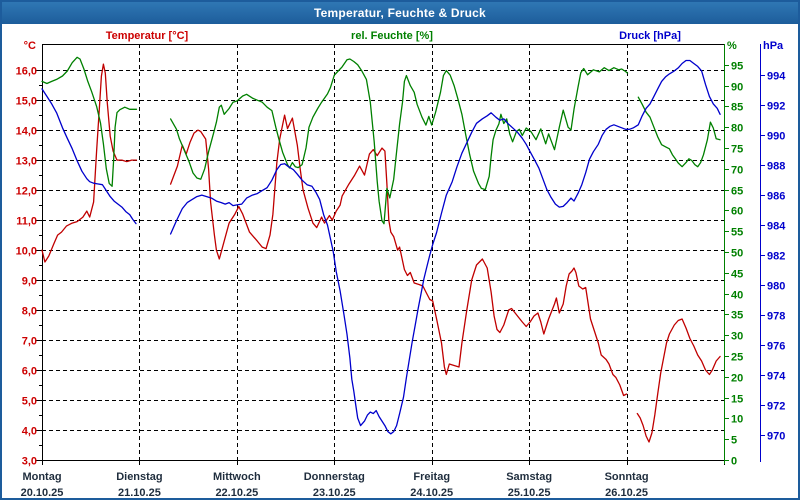 This screenshot has width=800, height=500. I want to click on temperature-tick-label: 6,0, so click(29, 372).